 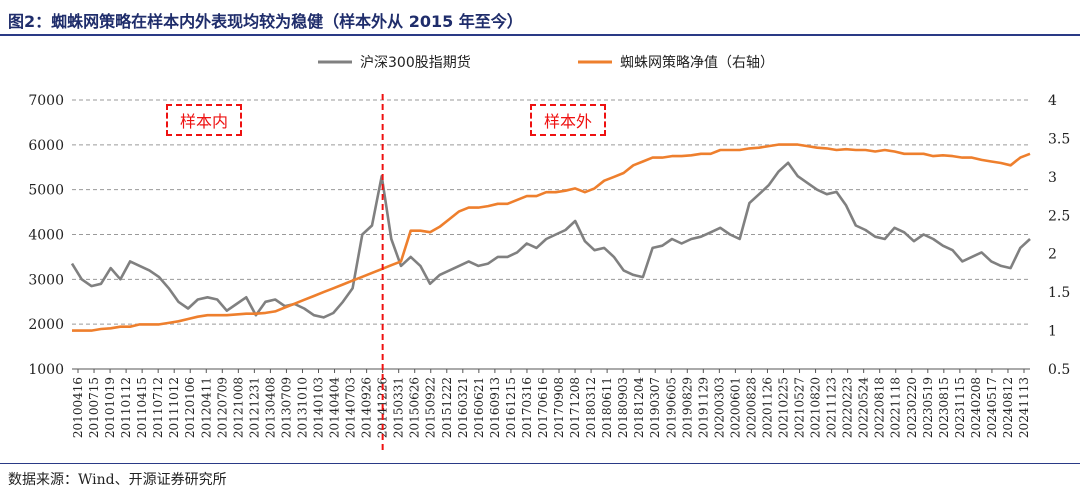 I want to click on out-sample-annotation: 样本外, so click(x=568, y=120).